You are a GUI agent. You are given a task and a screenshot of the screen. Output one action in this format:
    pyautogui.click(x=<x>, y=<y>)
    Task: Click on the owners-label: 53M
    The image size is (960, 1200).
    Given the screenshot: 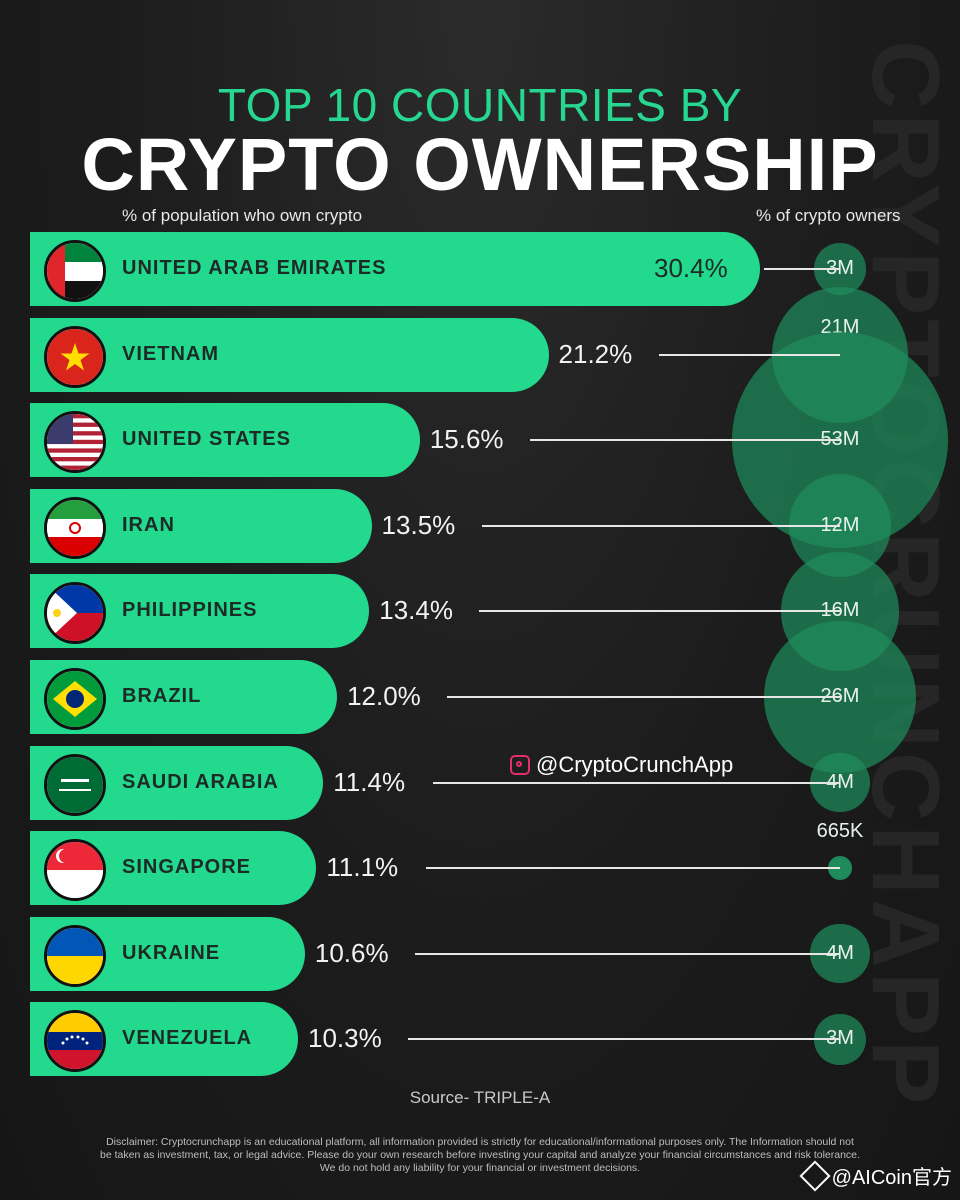 What is the action you would take?
    pyautogui.click(x=840, y=439)
    